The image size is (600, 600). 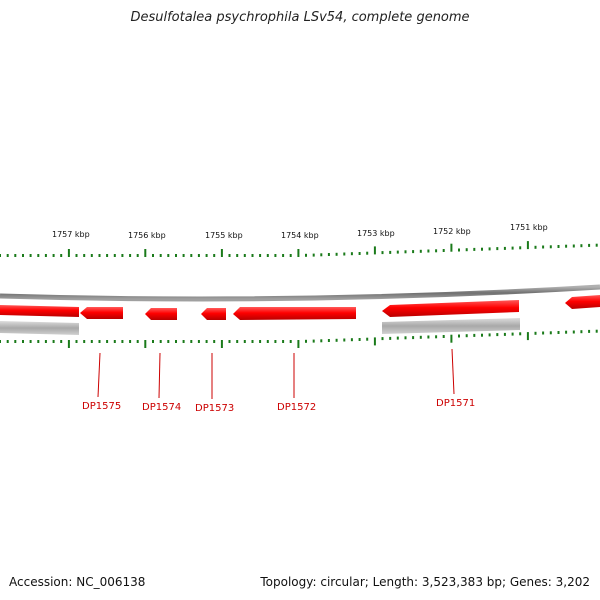 What do you see at coordinates (39, 328) in the screenshot?
I see `reverse-strand-feature-left` at bounding box center [39, 328].